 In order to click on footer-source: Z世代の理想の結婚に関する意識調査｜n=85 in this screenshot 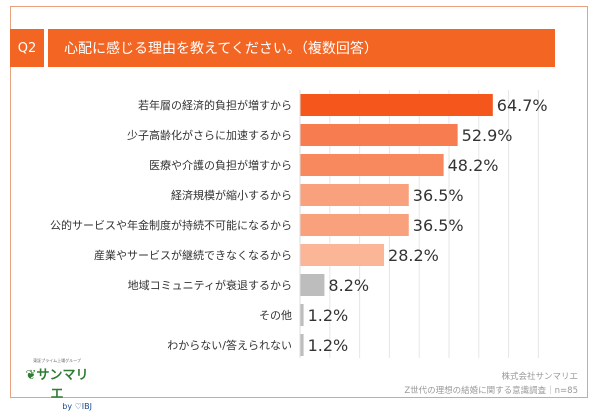, I will do `click(491, 391)`.